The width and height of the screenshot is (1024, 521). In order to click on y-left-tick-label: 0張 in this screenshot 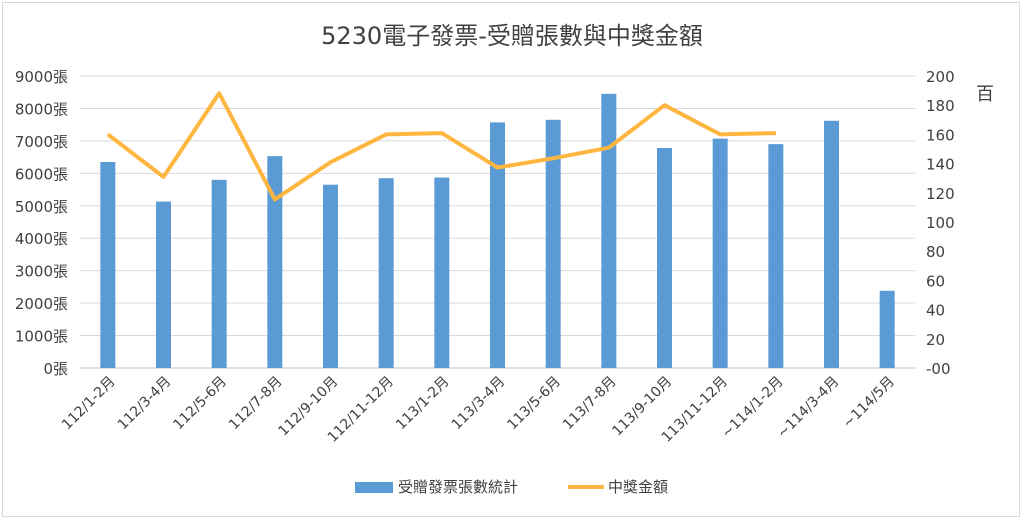, I will do `click(55, 369)`.